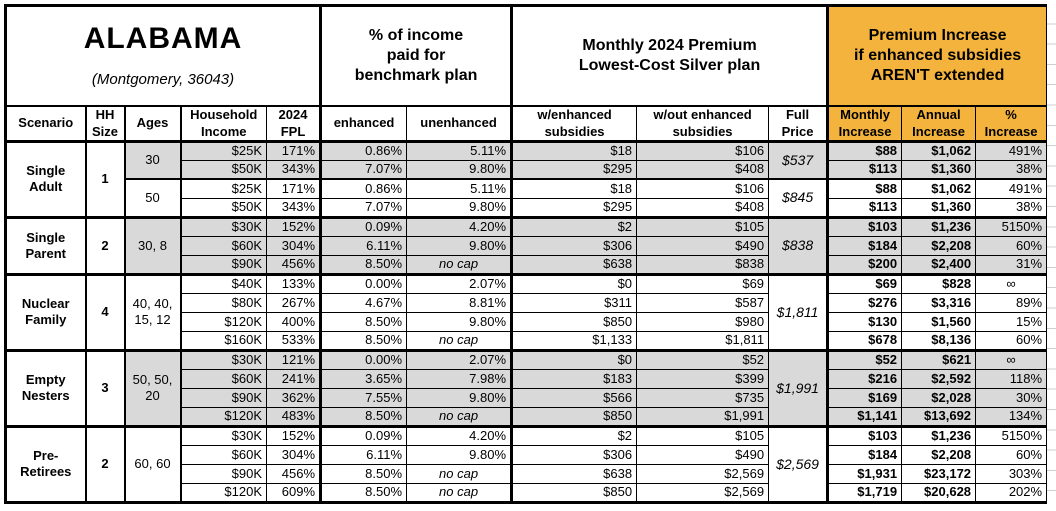 The height and width of the screenshot is (511, 1056). I want to click on cell-ages: 30, 8, so click(153, 245).